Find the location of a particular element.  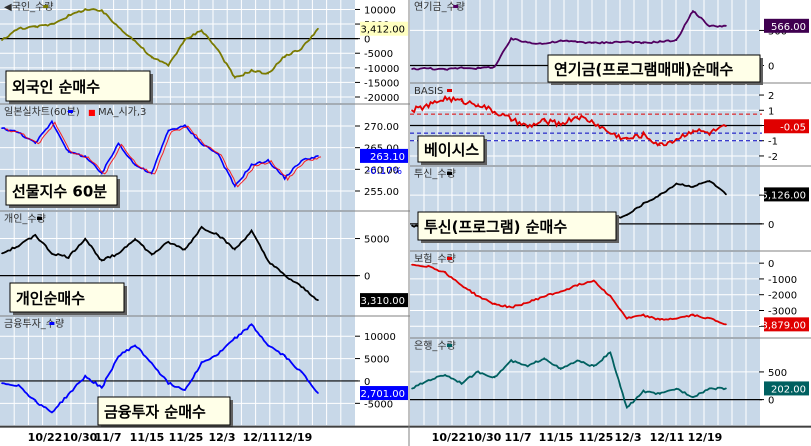

x-tick-label: 12/3 is located at coordinates (222, 437).